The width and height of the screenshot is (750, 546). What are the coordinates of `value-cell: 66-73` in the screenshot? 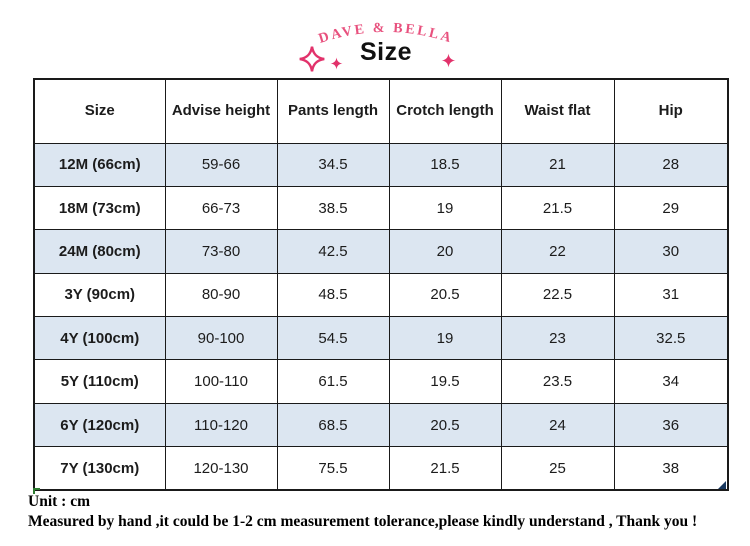 It's located at (221, 208).